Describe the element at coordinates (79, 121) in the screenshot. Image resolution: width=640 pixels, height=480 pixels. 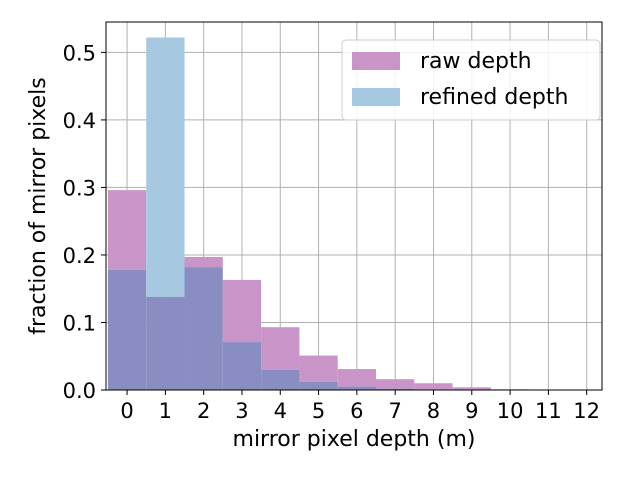
I see `y-tick-label: 0.4` at that location.